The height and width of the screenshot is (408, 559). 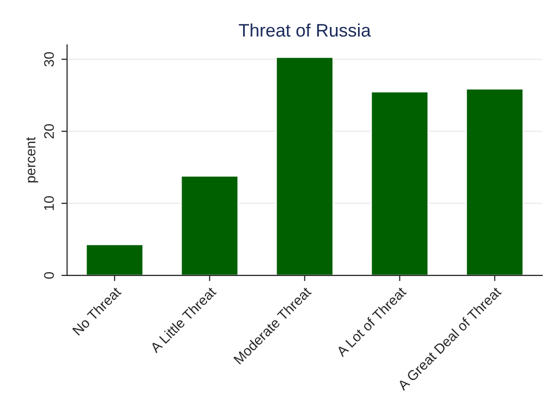 I want to click on y-axis-title: percent, so click(x=32, y=159).